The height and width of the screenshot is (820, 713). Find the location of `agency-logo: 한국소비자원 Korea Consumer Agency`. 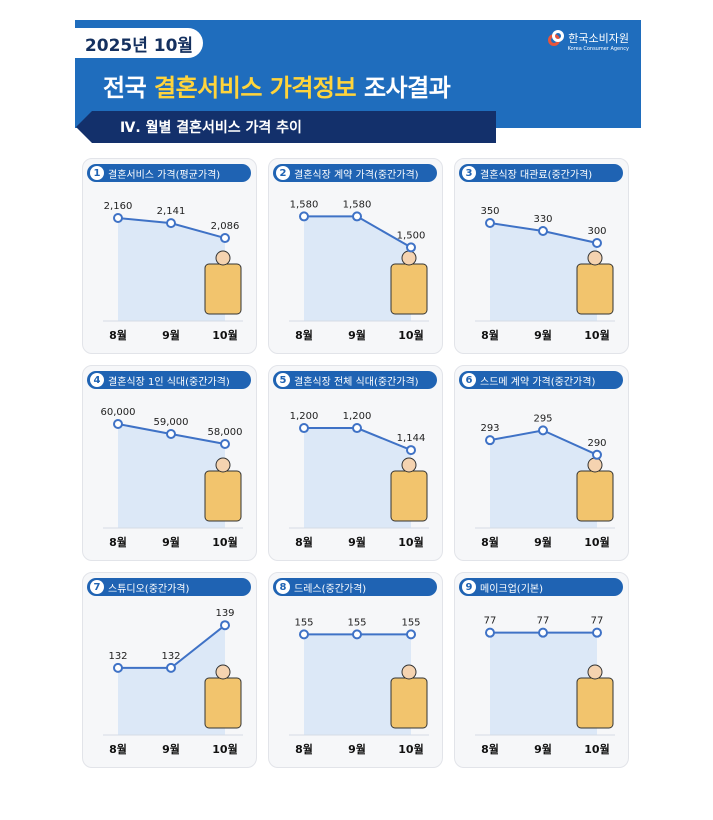

agency-logo: 한국소비자원 Korea Consumer Agency is located at coordinates (588, 41).